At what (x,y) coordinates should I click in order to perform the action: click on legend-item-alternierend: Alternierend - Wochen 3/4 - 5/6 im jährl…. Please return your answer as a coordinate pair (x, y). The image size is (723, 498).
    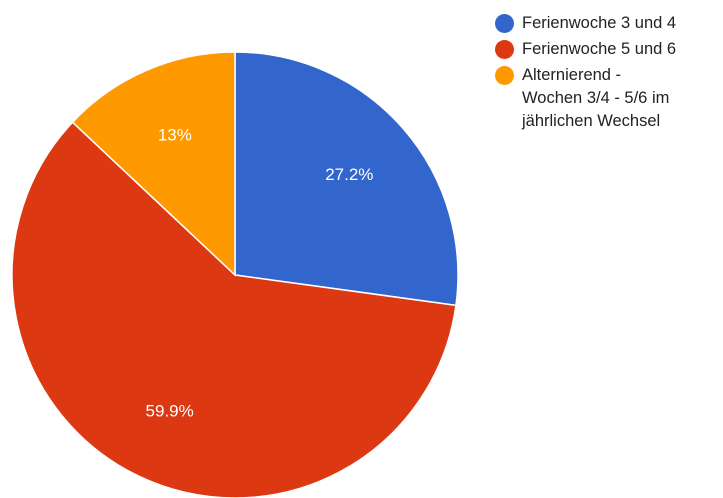
    Looking at the image, I should click on (607, 98).